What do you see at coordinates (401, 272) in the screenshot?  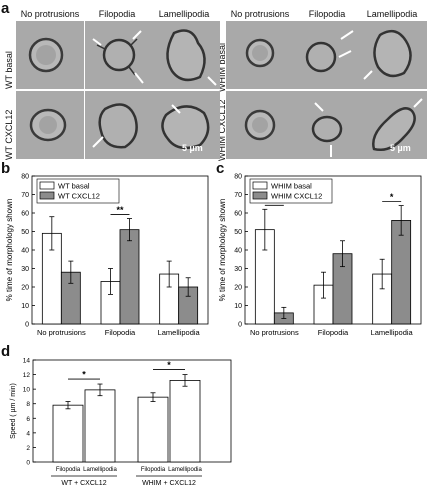 I see `bar-whim-cxcl12-lamellipodia` at bounding box center [401, 272].